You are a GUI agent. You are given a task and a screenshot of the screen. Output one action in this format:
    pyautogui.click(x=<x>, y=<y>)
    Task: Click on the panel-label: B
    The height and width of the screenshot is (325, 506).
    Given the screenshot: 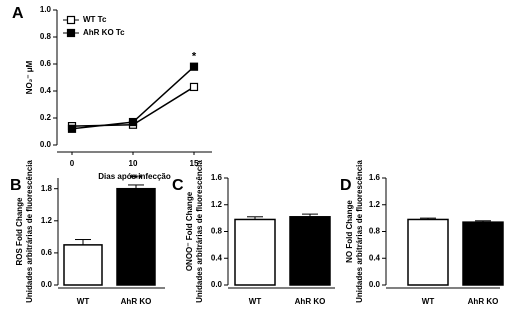 What is the action you would take?
    pyautogui.click(x=16, y=185)
    